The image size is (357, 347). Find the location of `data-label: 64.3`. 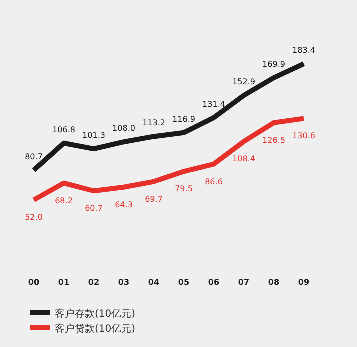

data-label: 64.3 is located at coordinates (124, 205).